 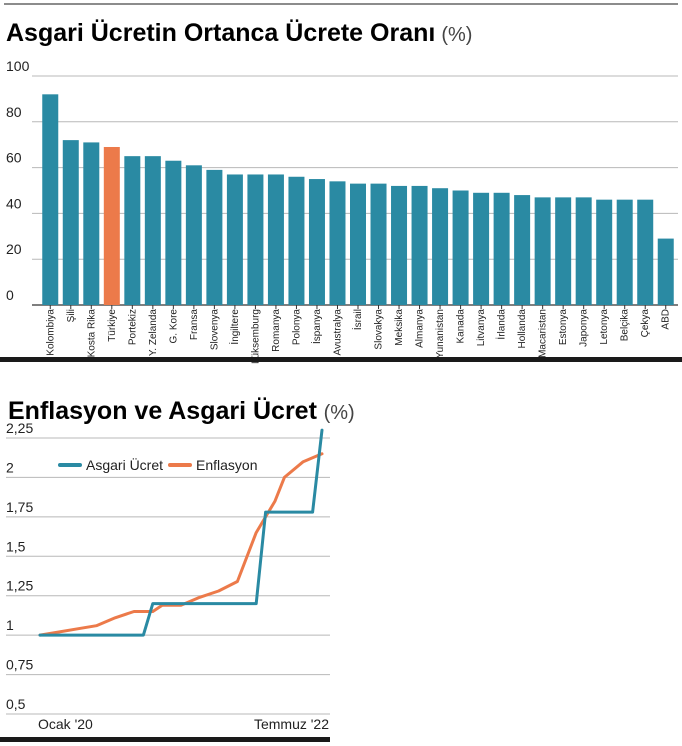 What do you see at coordinates (420, 328) in the screenshot?
I see `chart1-category-label: Almanya` at bounding box center [420, 328].